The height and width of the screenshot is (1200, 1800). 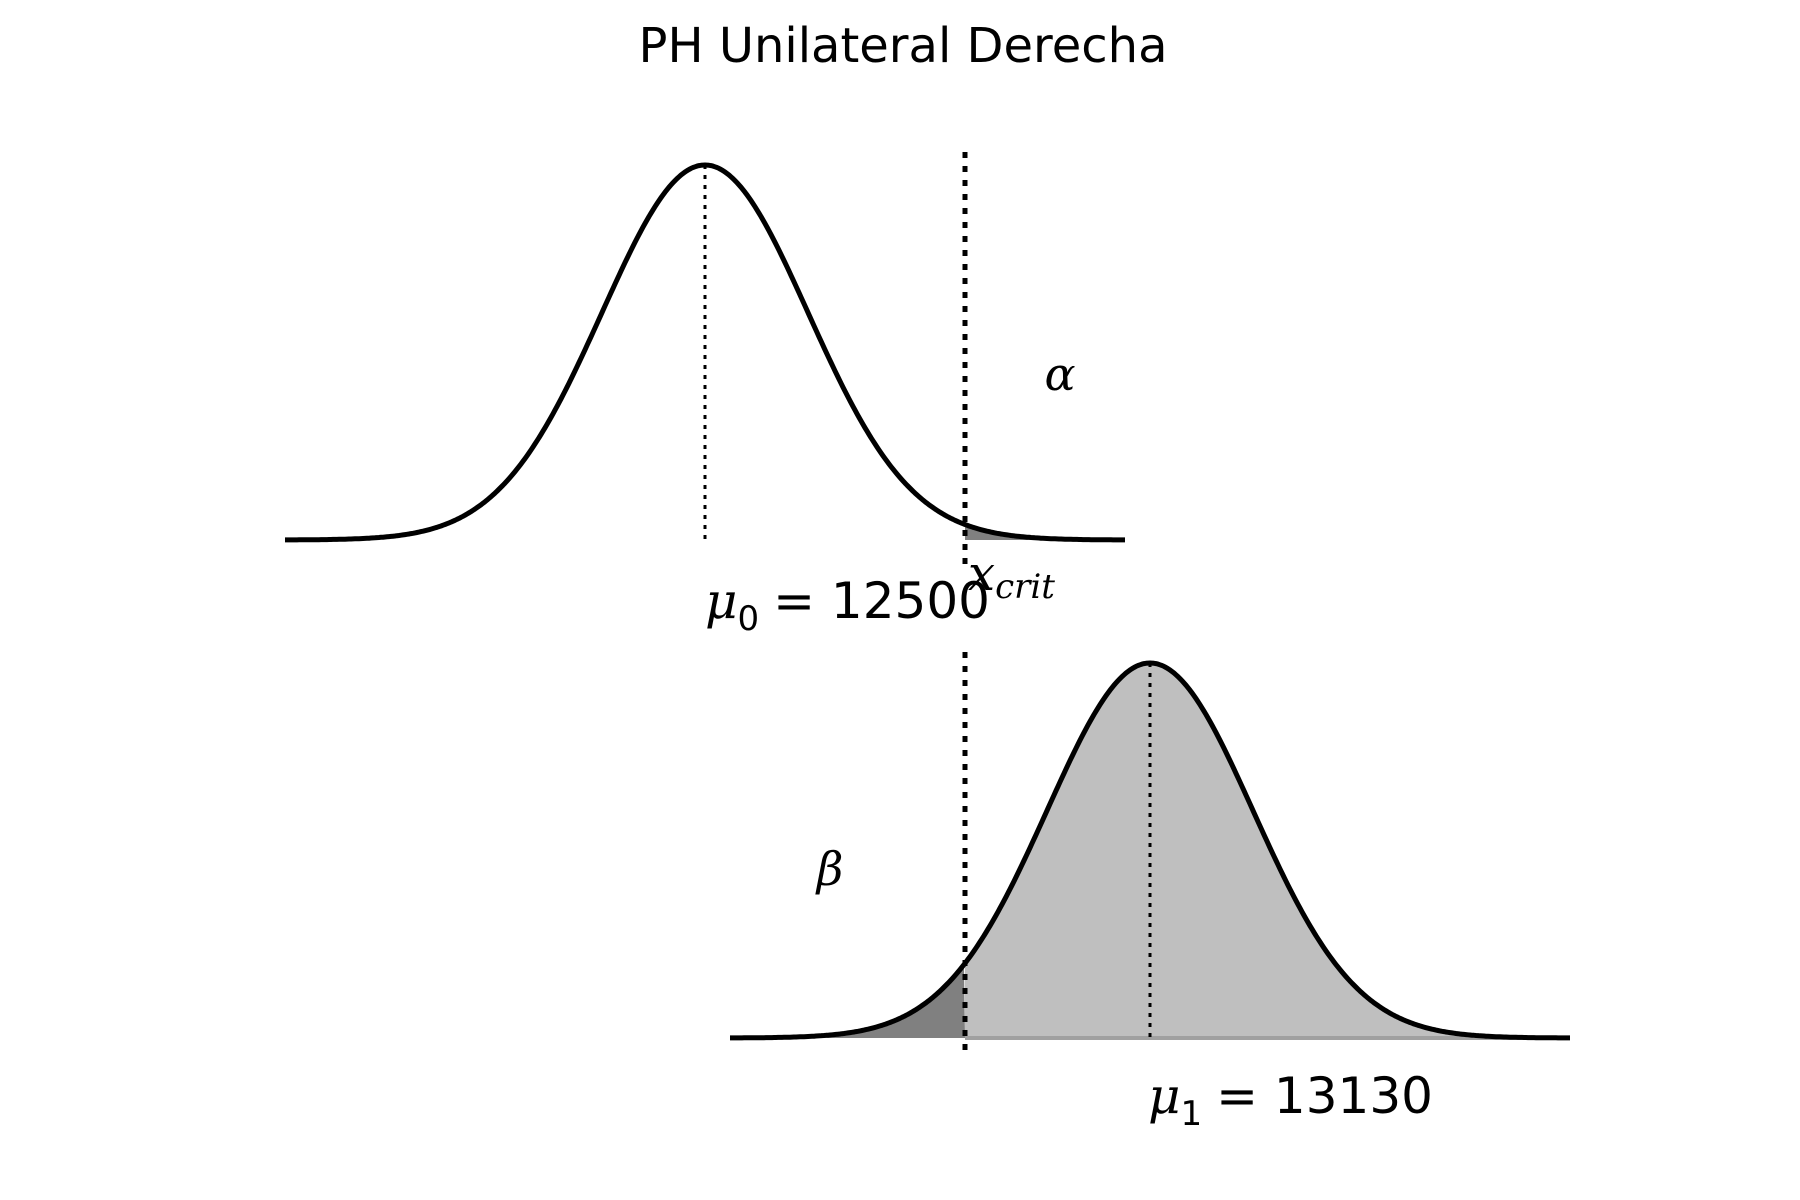 What do you see at coordinates (1324, 1096) in the screenshot?
I see `alternative-mean-value: = 13130` at bounding box center [1324, 1096].